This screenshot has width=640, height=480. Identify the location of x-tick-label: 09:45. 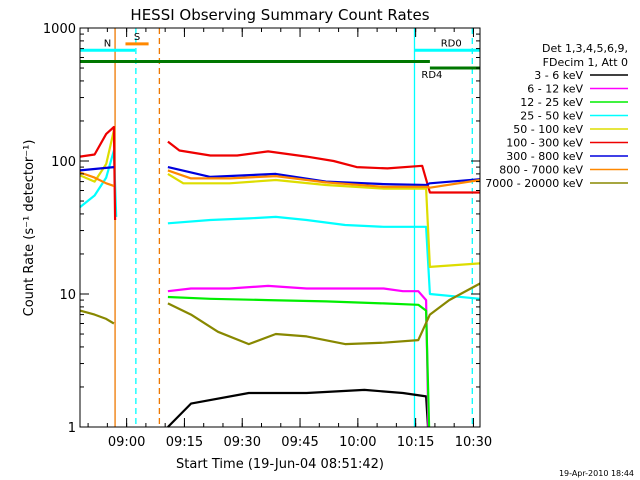
(299, 442).